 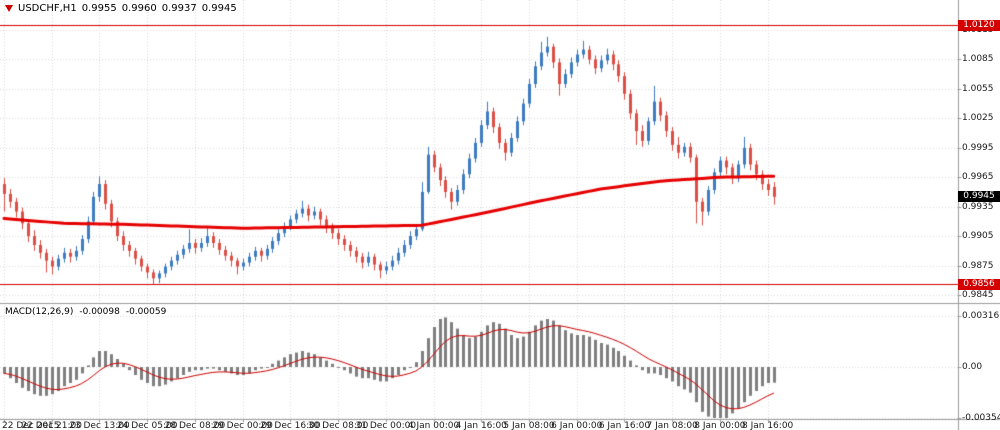 I want to click on chart-title: USDCHF,H1 0.9955 0.9960 0.9937 0.9945, so click(x=121, y=8).